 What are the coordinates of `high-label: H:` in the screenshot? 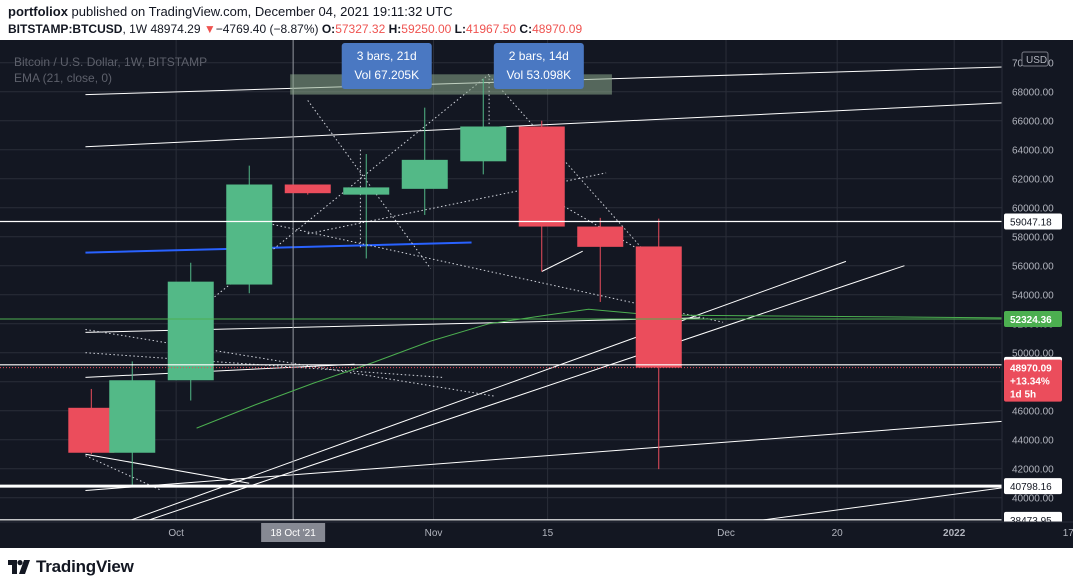 It's located at (395, 29).